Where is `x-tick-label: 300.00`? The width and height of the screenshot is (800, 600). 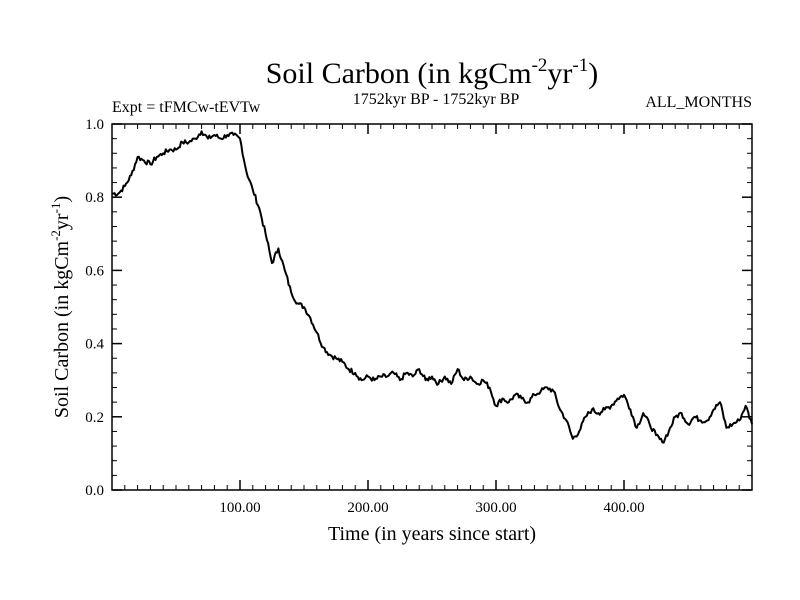 x-tick-label: 300.00 is located at coordinates (495, 508).